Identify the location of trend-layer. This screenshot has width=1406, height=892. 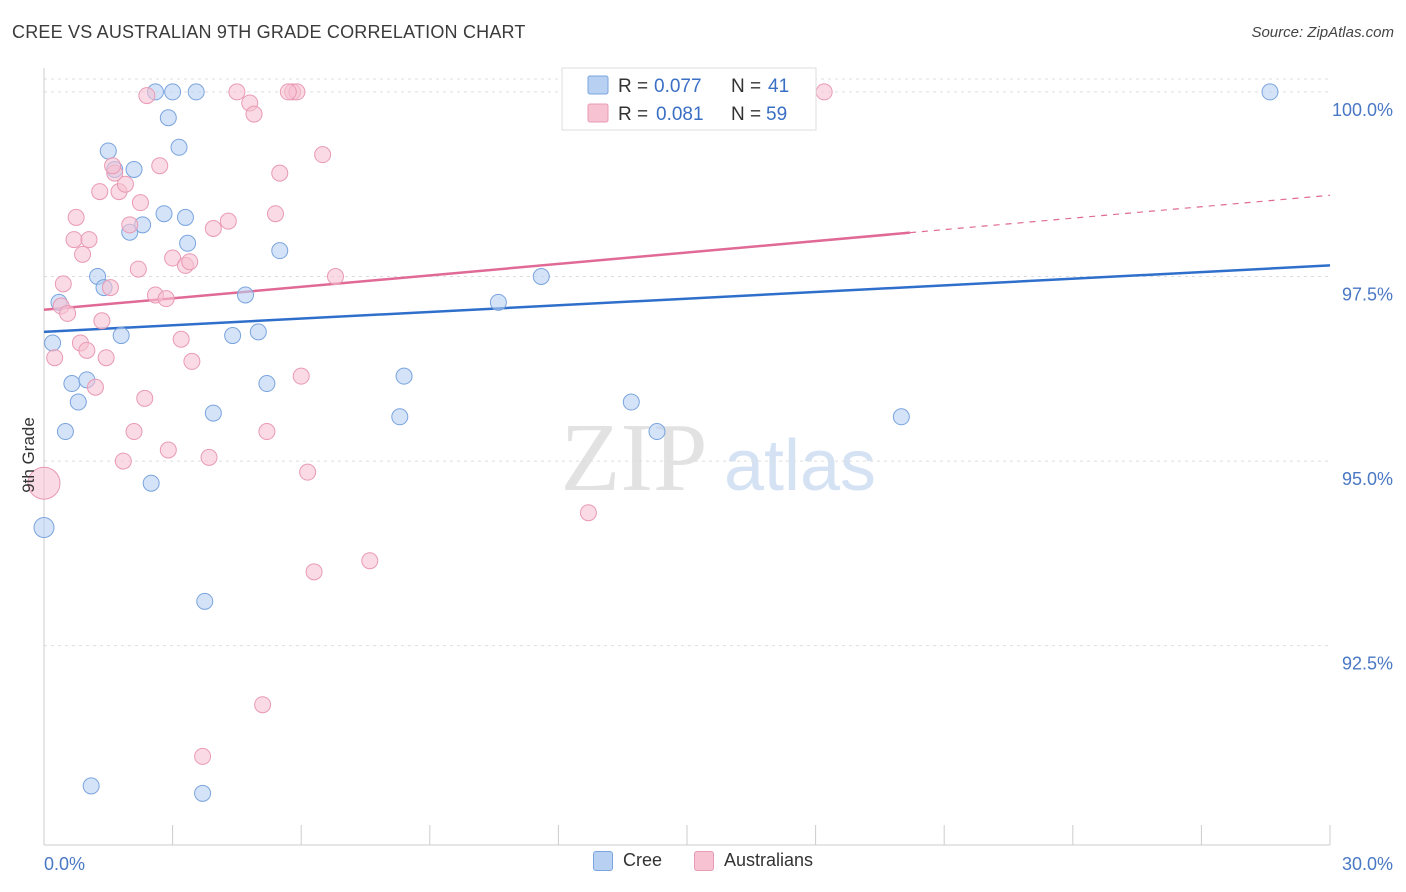
(687, 264).